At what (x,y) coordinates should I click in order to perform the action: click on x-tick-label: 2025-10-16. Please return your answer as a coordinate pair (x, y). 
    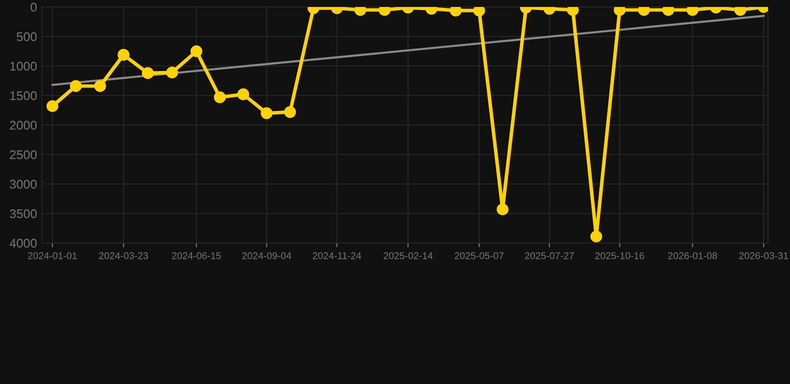
    Looking at the image, I should click on (619, 256).